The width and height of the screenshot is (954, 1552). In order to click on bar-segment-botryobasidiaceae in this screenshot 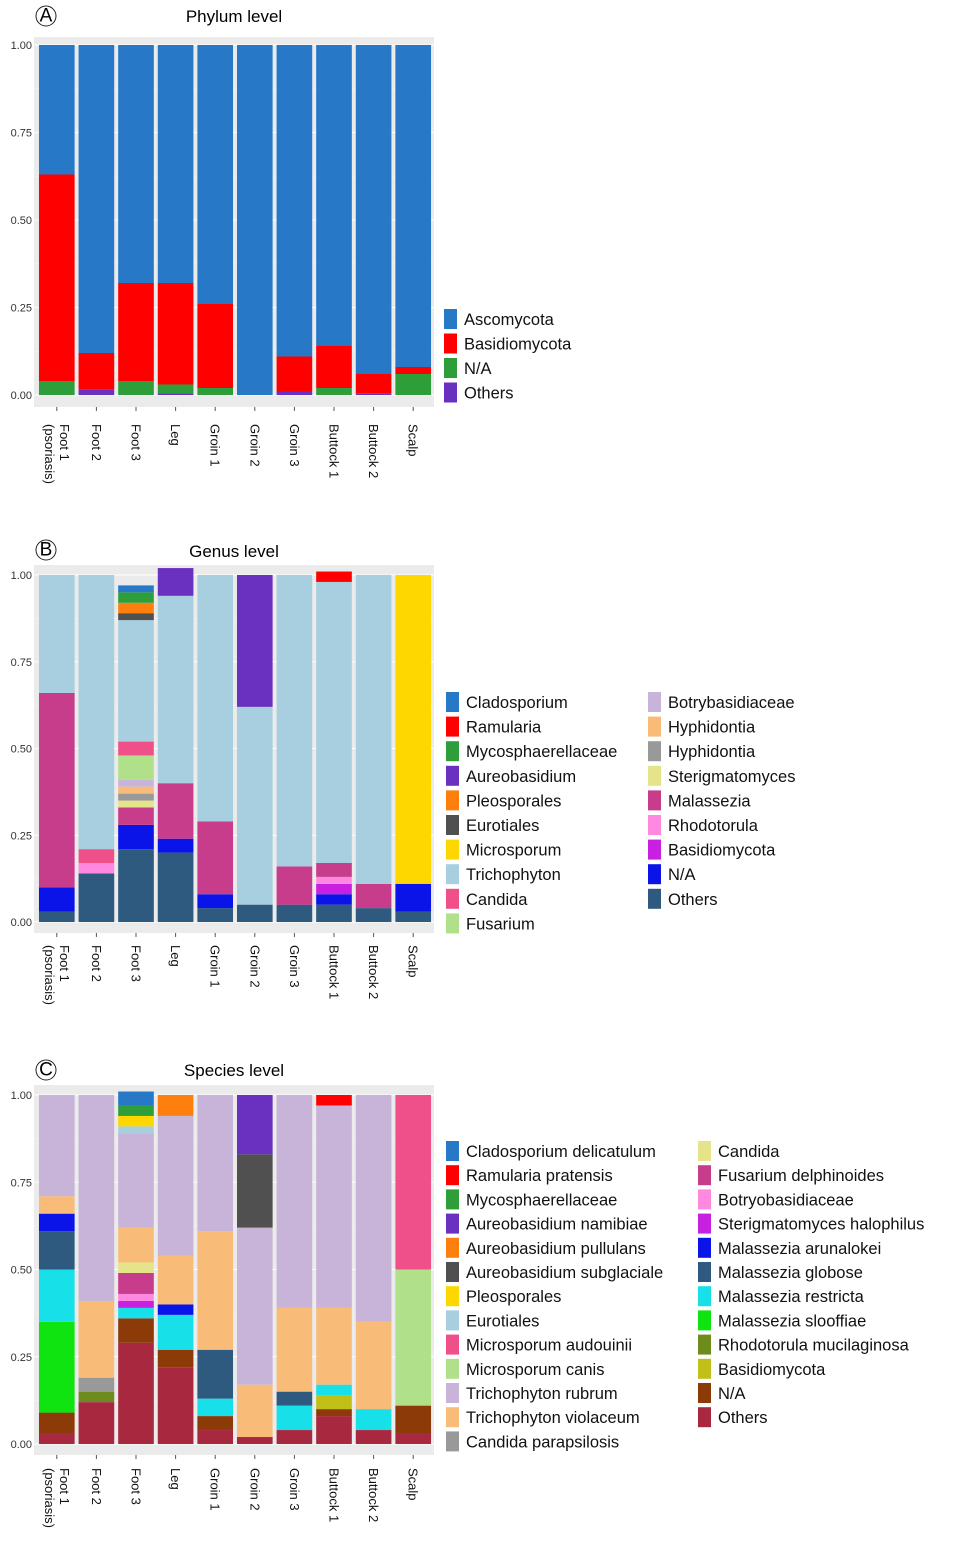, I will do `click(136, 1297)`.